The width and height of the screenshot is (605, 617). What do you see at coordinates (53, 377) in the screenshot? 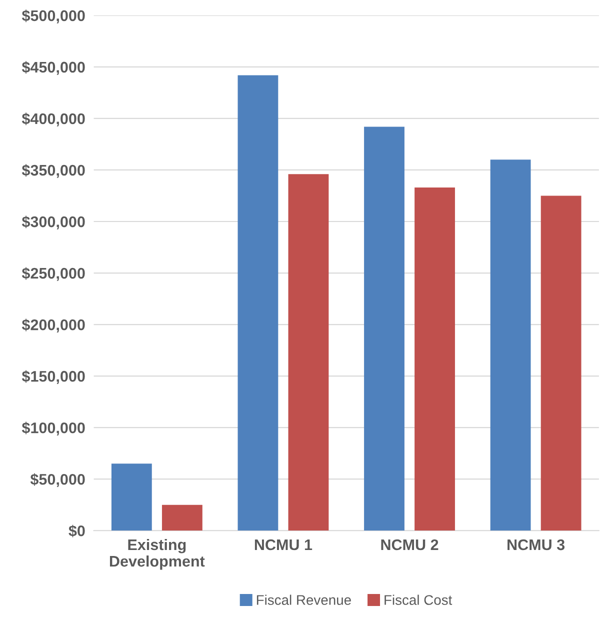
I see `y-tick-label: $150,000` at bounding box center [53, 377].